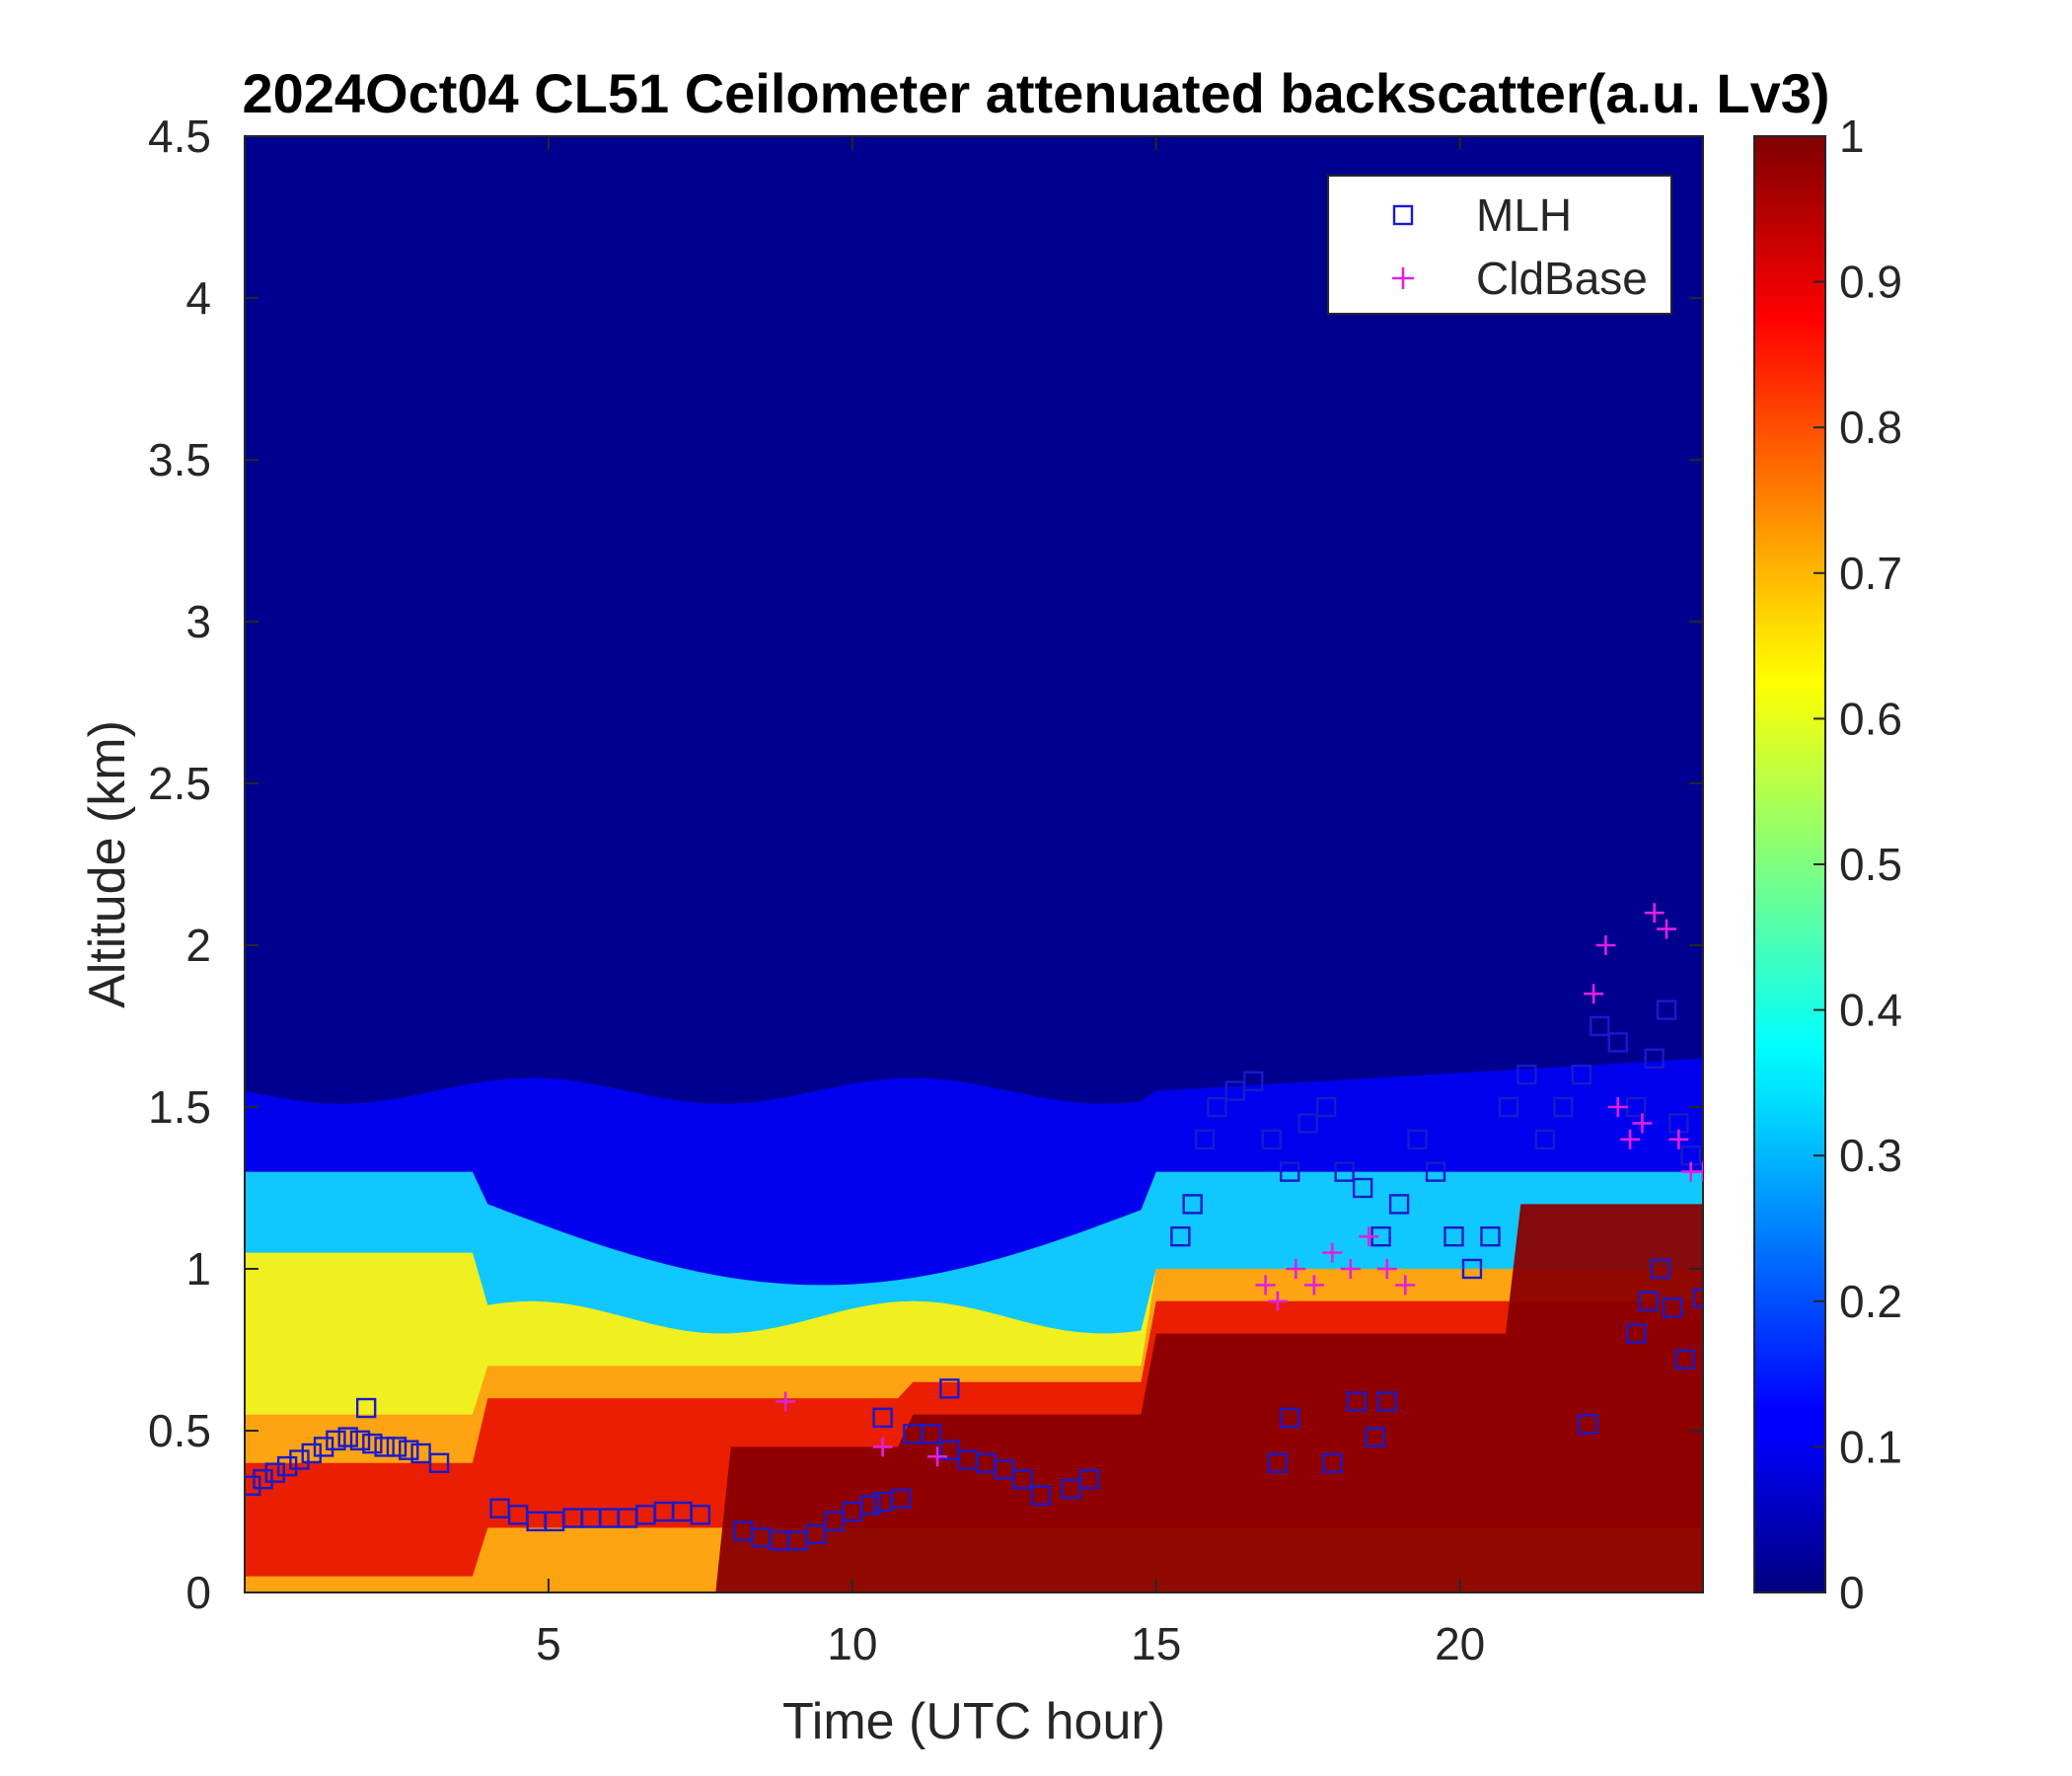  What do you see at coordinates (974, 1722) in the screenshot?
I see `x-axis-label: Time (UTC hour)` at bounding box center [974, 1722].